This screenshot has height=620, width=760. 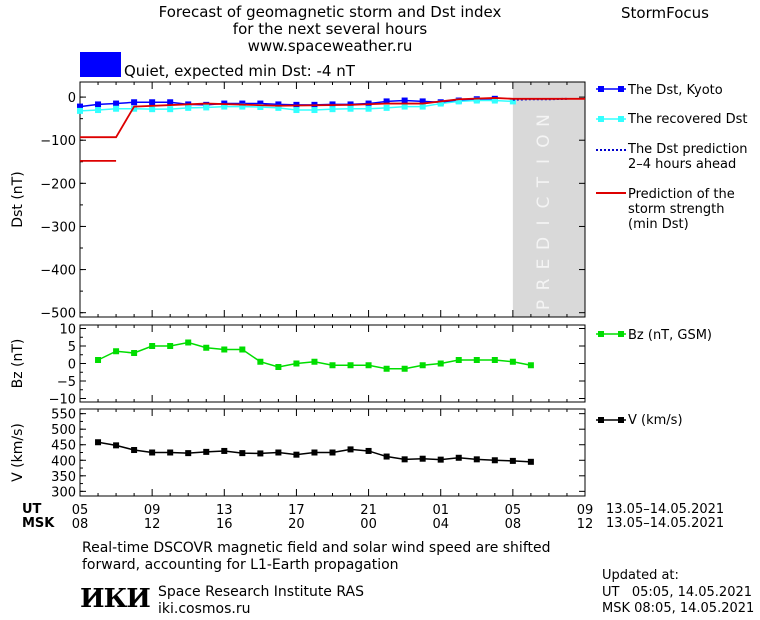 I want to click on prediction-letter: I, so click(x=544, y=222).